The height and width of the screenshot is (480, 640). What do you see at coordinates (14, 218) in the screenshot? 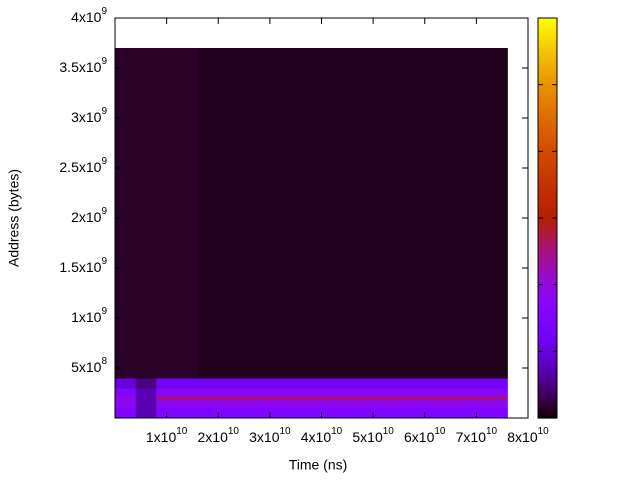
I see `y-axis-label: Address (bytes)` at bounding box center [14, 218].